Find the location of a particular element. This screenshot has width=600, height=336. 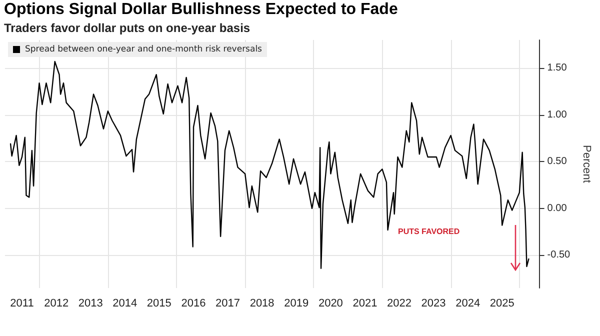

chart-title: Options Signal Dollar Bullishness Expected to Fade is located at coordinates (201, 10).